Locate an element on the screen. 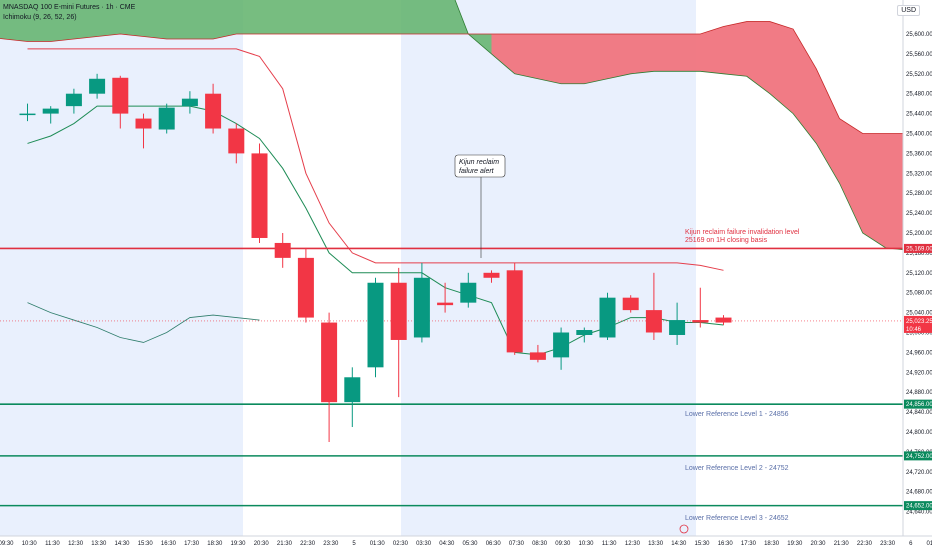 This screenshot has height=550, width=932. price-level-badge-label: 24,856.00 is located at coordinates (919, 405).